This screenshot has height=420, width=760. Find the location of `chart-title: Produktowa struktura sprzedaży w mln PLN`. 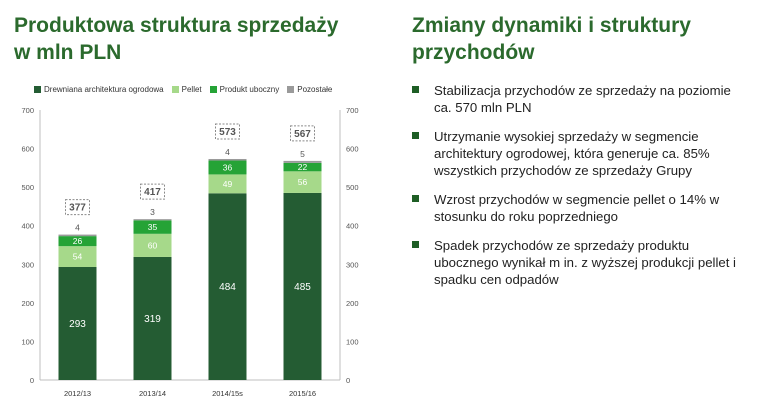

chart-title: Produktowa struktura sprzedaży w mln PLN is located at coordinates (176, 39).